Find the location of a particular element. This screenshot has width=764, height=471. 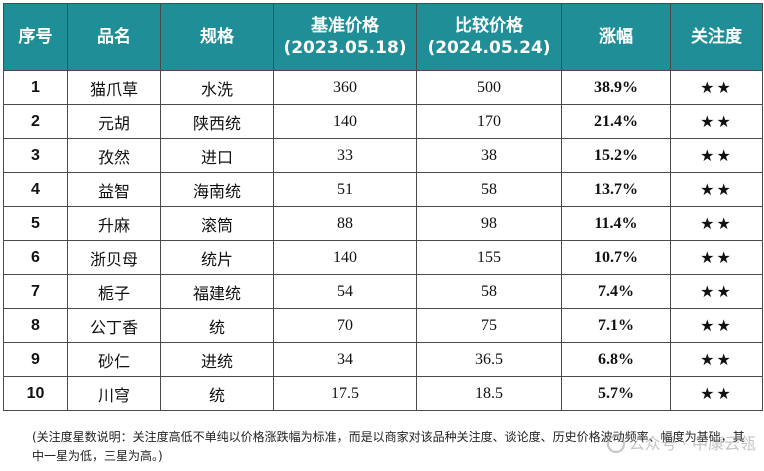

table-row: 3 孜然 进口 33 38 15.2% ★★ is located at coordinates (383, 155).